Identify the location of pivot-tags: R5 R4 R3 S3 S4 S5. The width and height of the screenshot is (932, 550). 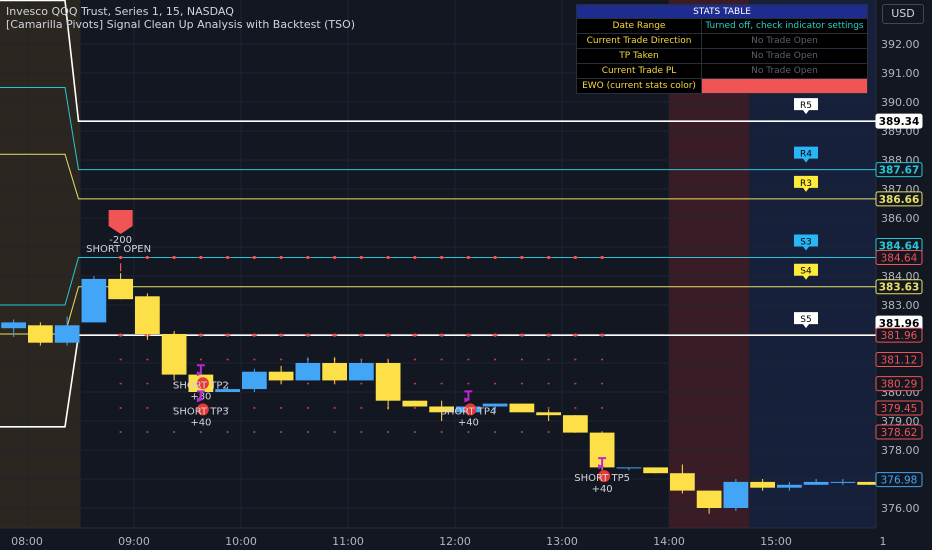
(806, 213).